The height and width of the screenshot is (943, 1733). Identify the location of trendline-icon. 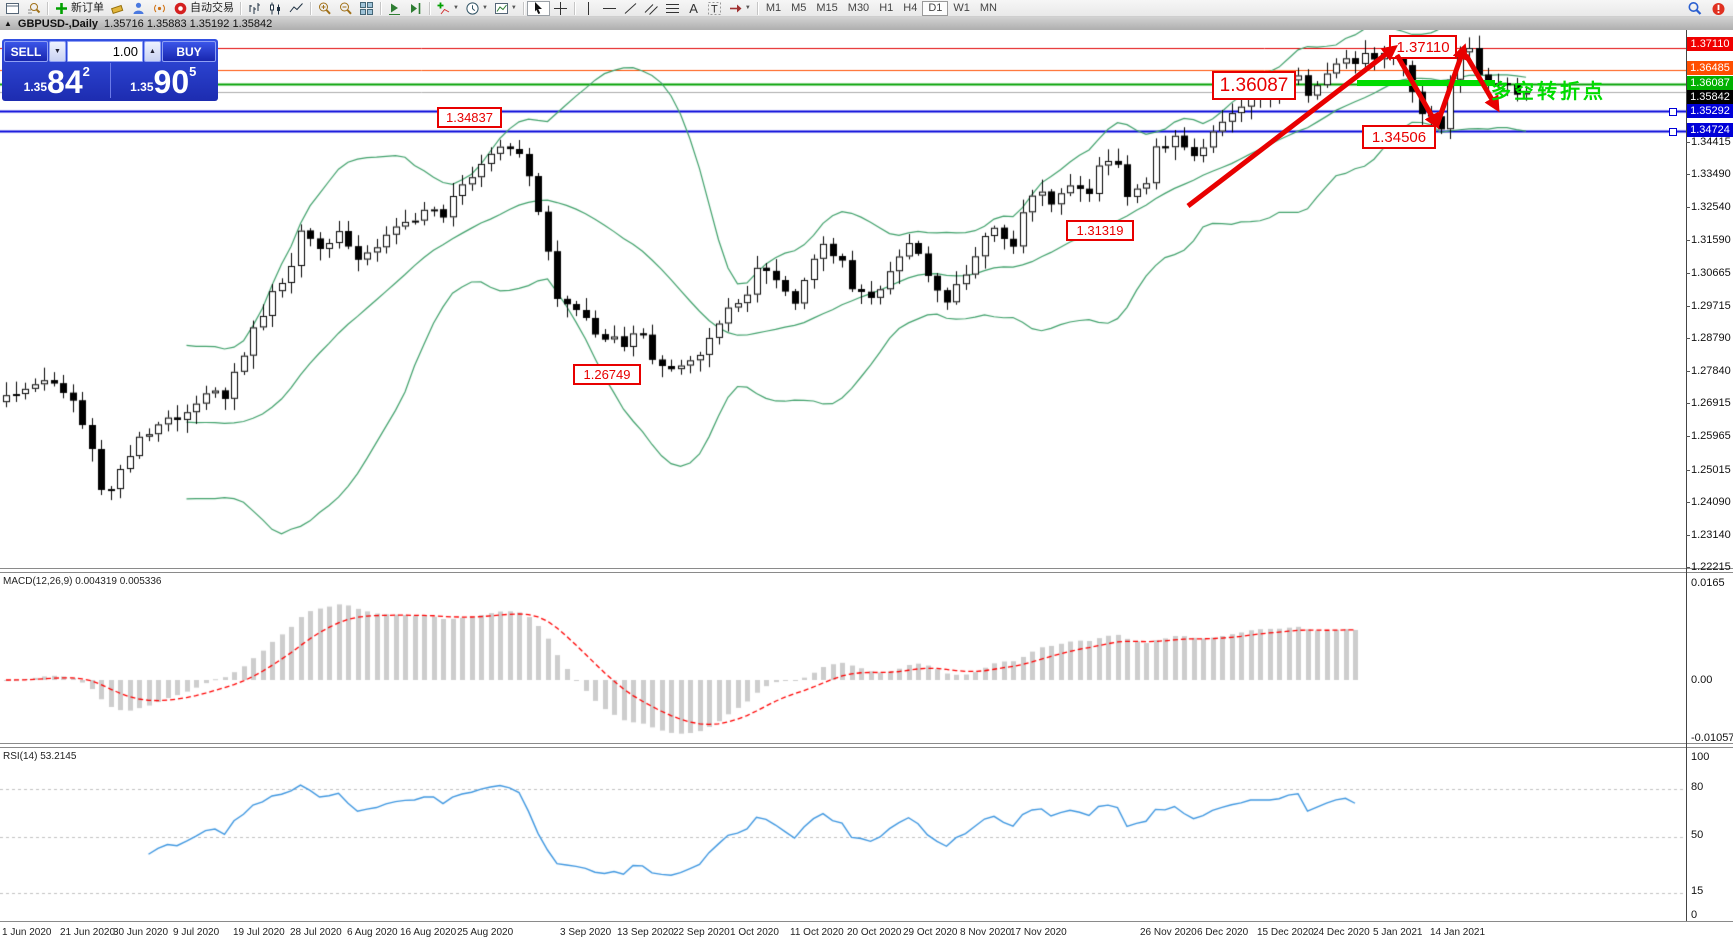
(630, 8).